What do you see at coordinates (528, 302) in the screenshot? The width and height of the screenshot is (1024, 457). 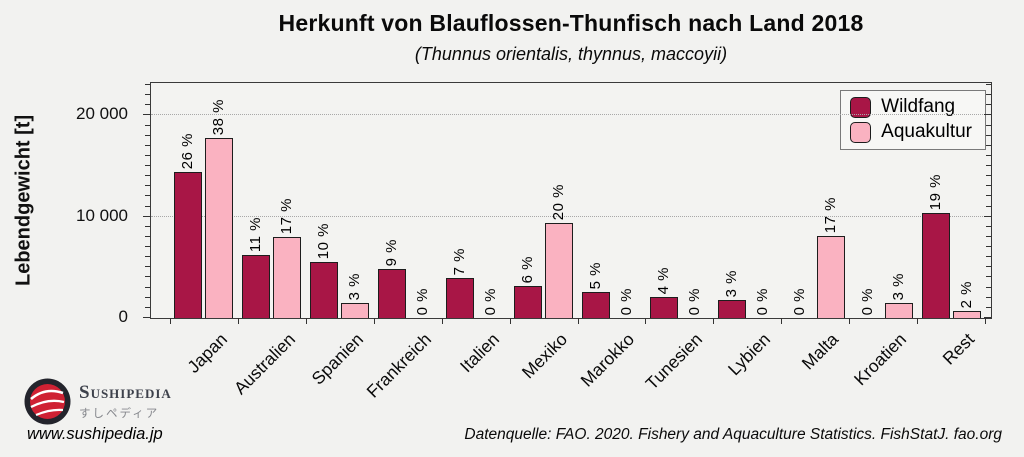 I see `bar-wildfang-mexiko` at bounding box center [528, 302].